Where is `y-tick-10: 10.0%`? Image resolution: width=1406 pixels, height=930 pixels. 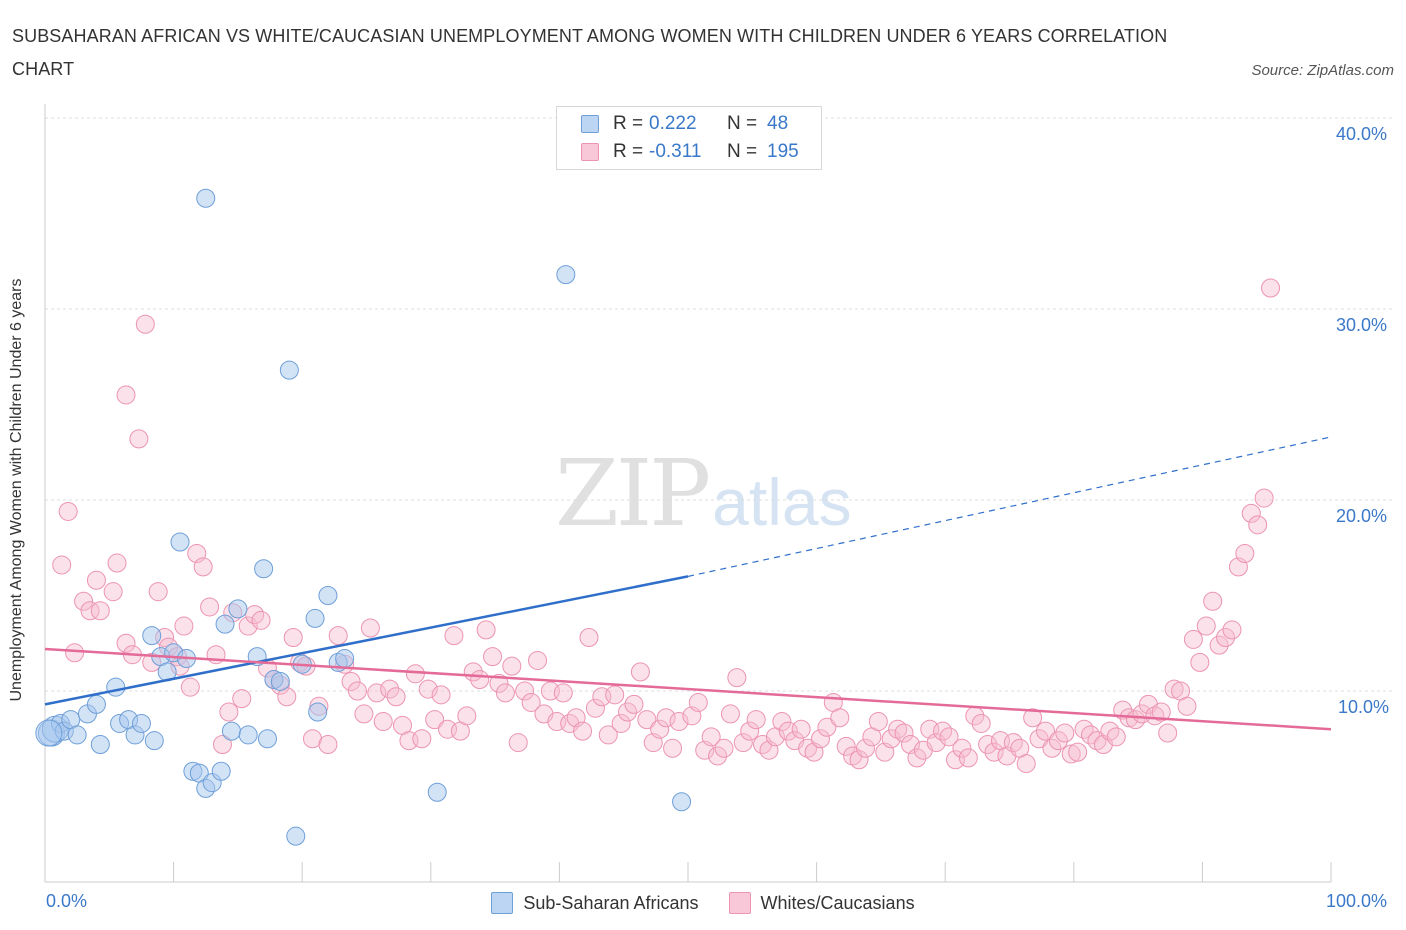 y-tick-10: 10.0% is located at coordinates (1364, 707).